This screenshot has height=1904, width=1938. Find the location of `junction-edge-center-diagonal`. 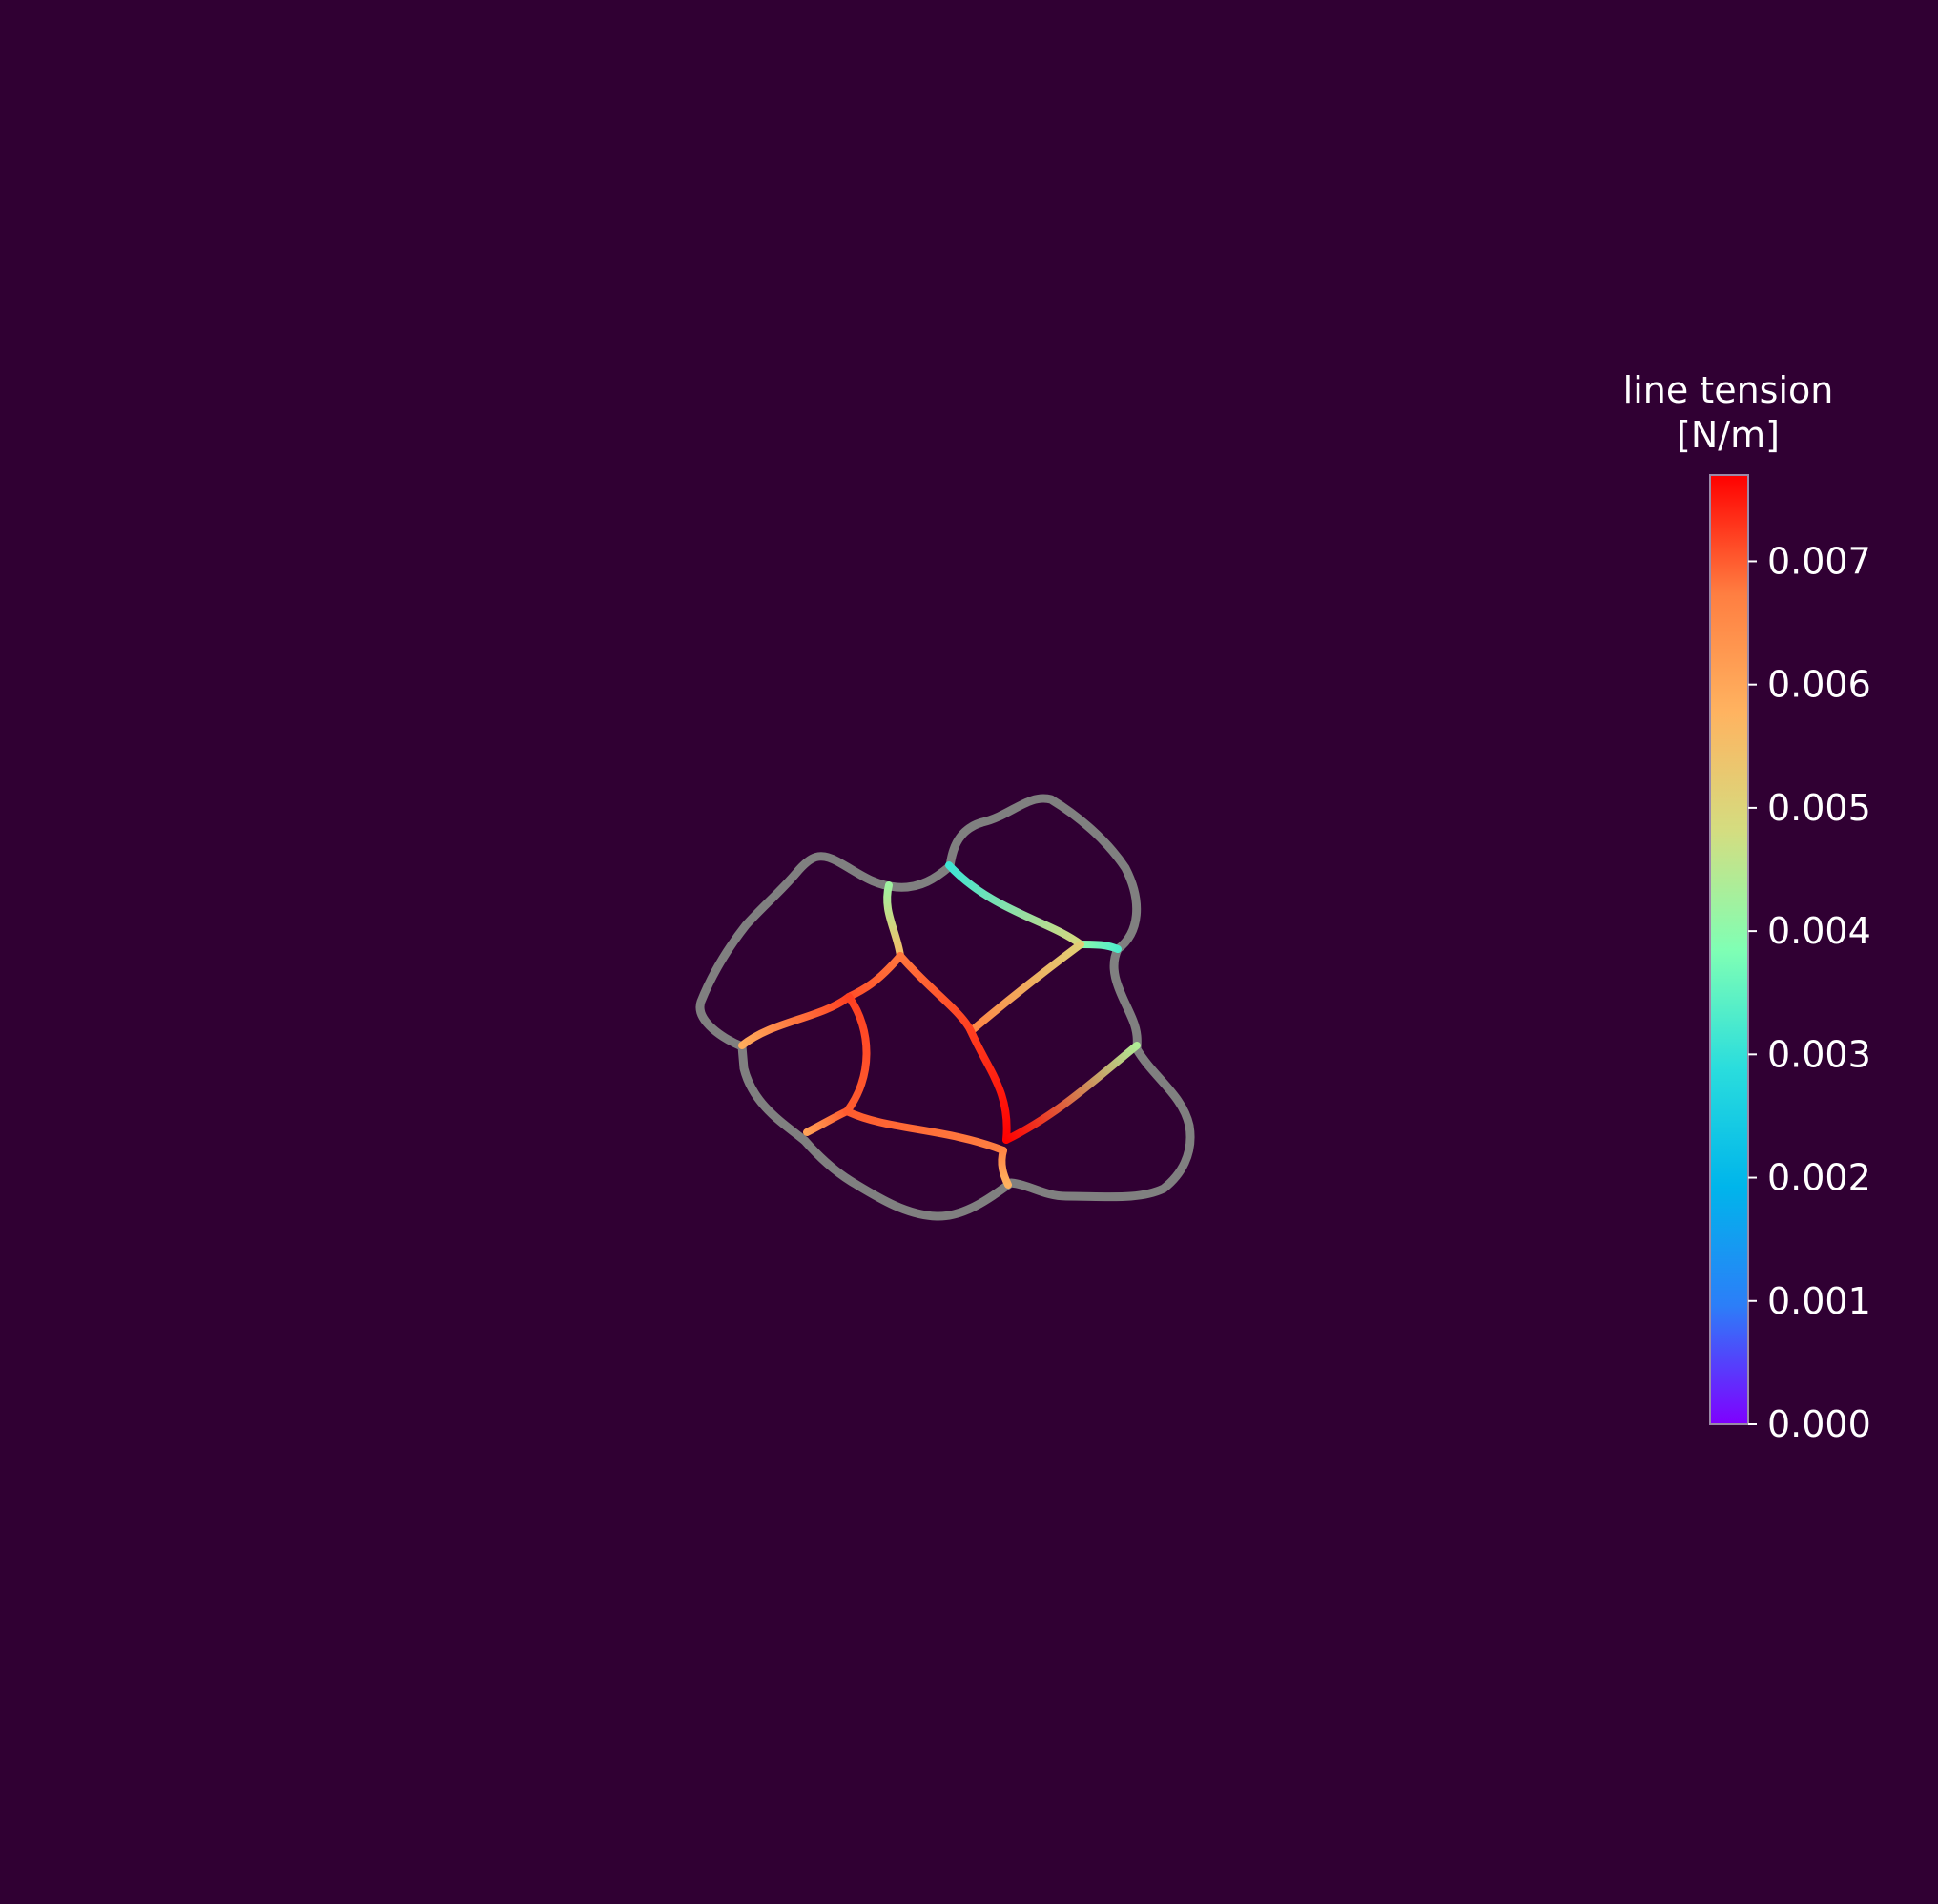

junction-edge-center-diagonal is located at coordinates (1025, 988).